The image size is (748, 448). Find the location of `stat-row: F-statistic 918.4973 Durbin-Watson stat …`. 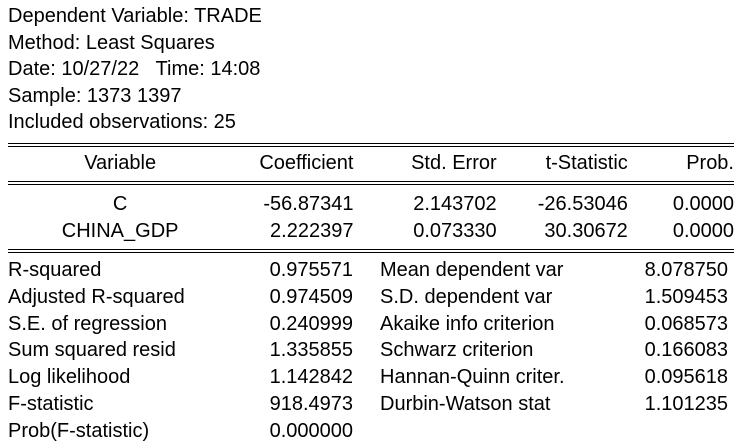

stat-row: F-statistic 918.4973 Durbin-Watson stat … is located at coordinates (371, 404).